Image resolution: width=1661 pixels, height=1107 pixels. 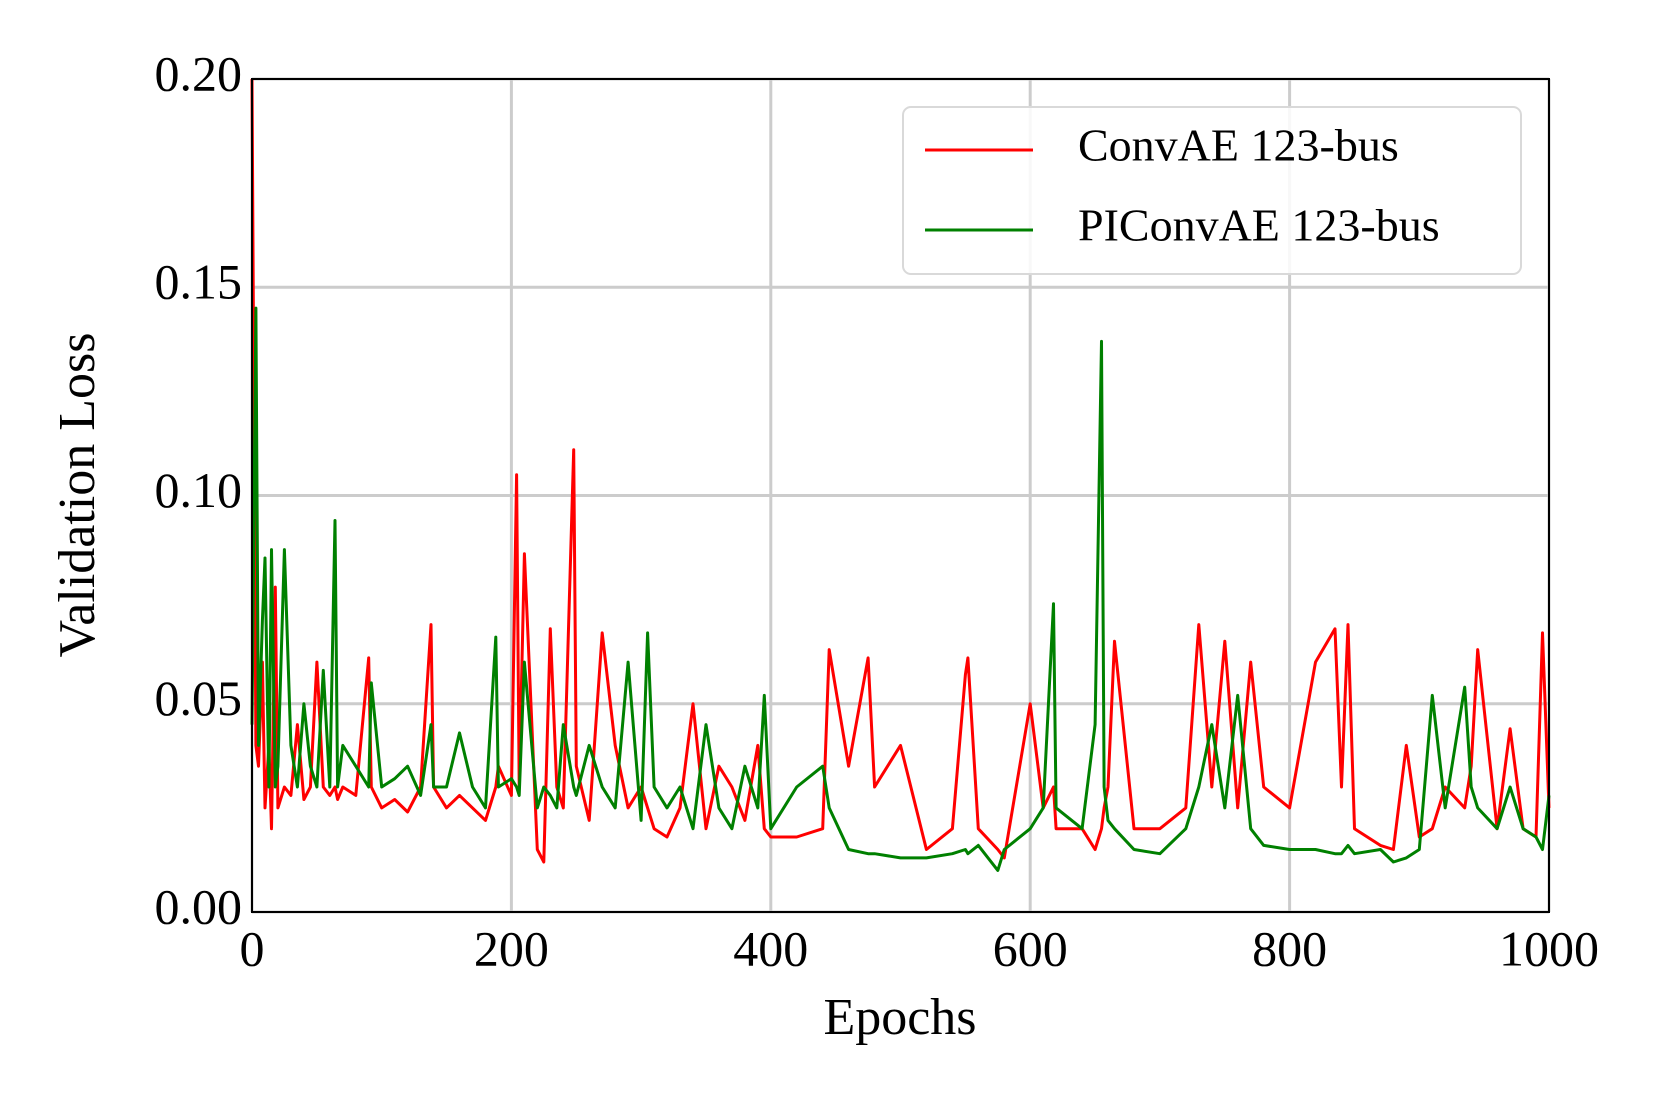 I want to click on x-tick-label: 600, so click(x=1030, y=948).